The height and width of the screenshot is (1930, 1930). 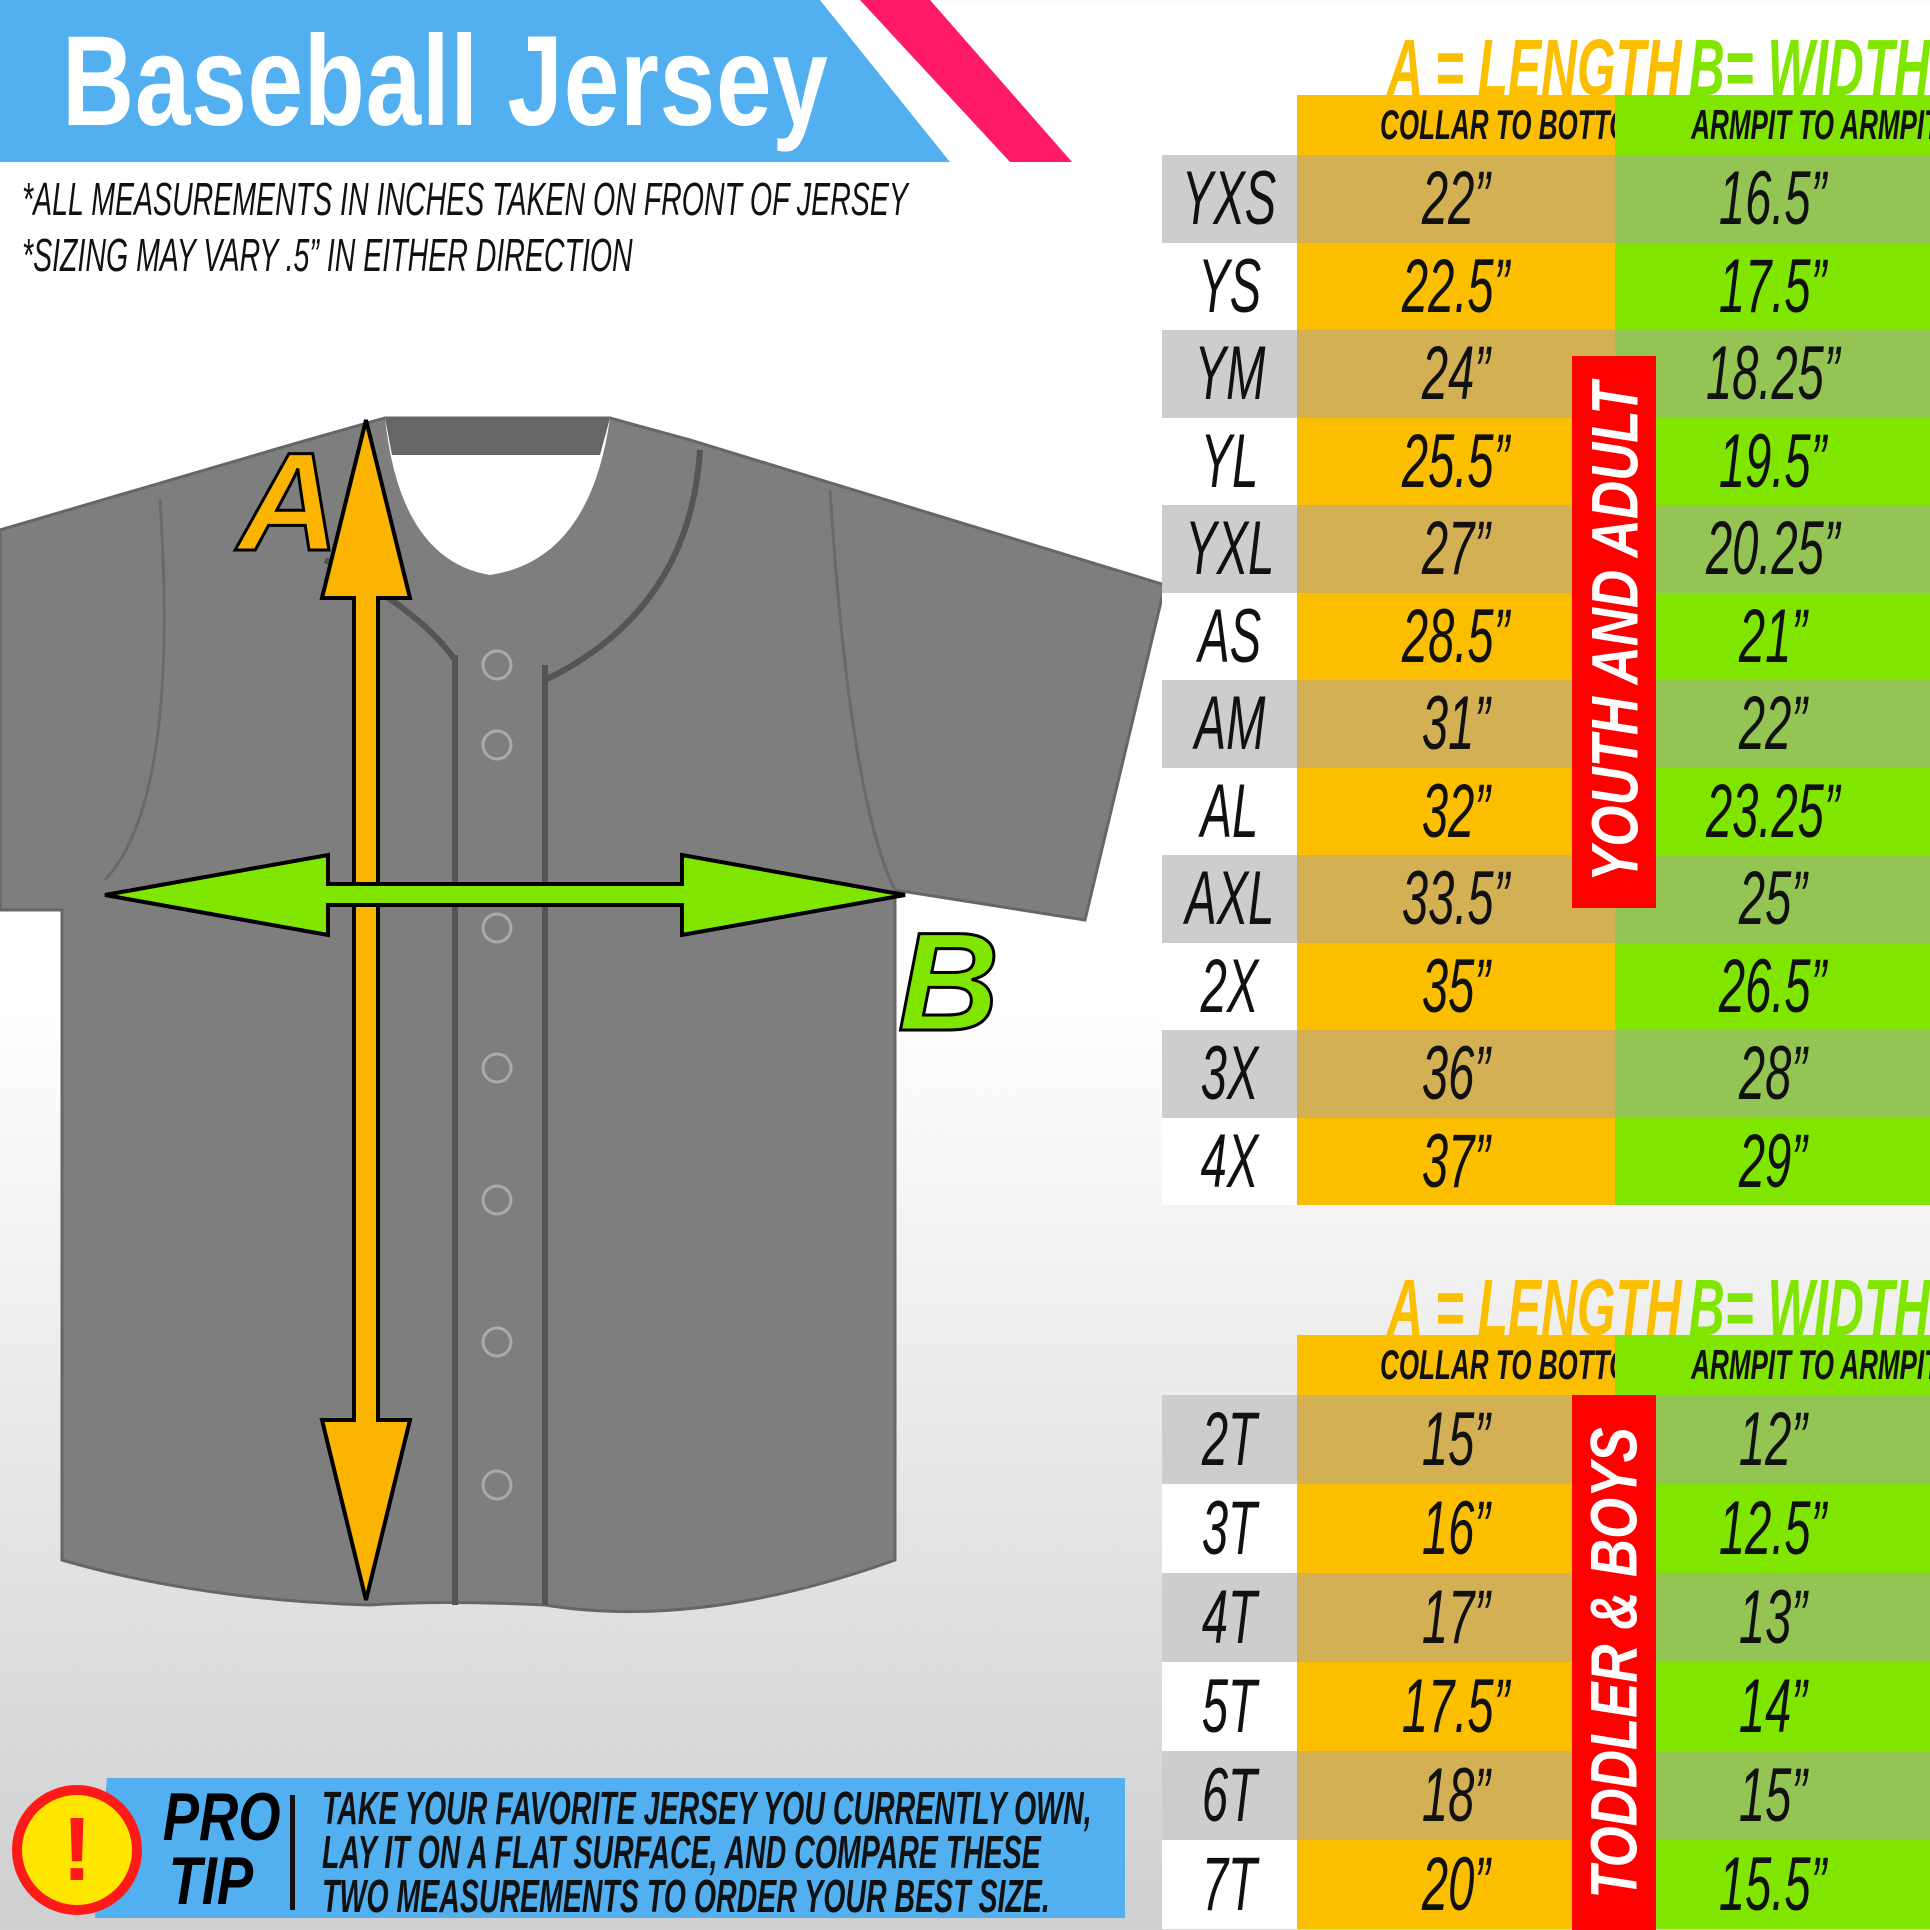 I want to click on table-row: YXS 22” 16.5”, so click(x=1546, y=199).